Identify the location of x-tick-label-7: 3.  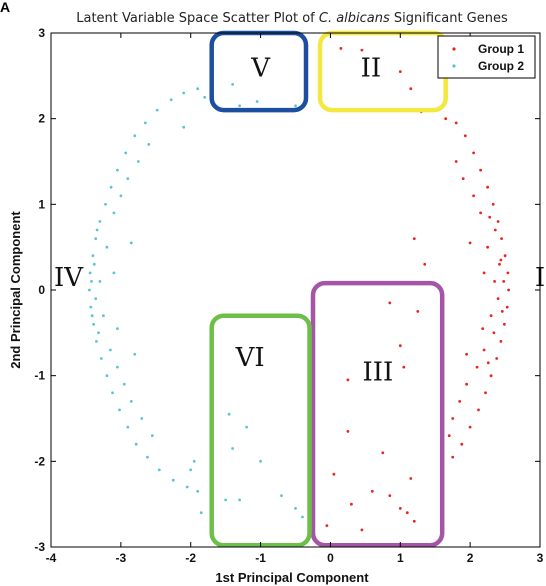
(540, 558).